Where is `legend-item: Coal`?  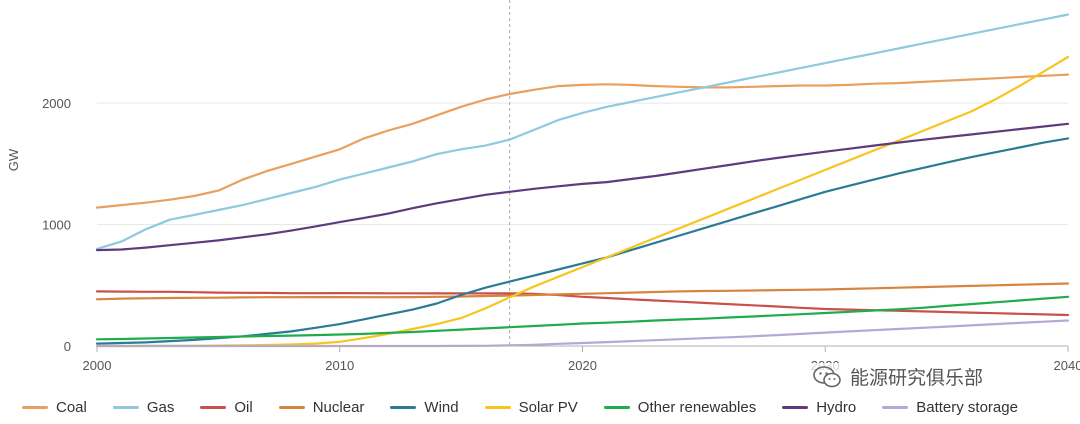 legend-item: Coal is located at coordinates (54, 407).